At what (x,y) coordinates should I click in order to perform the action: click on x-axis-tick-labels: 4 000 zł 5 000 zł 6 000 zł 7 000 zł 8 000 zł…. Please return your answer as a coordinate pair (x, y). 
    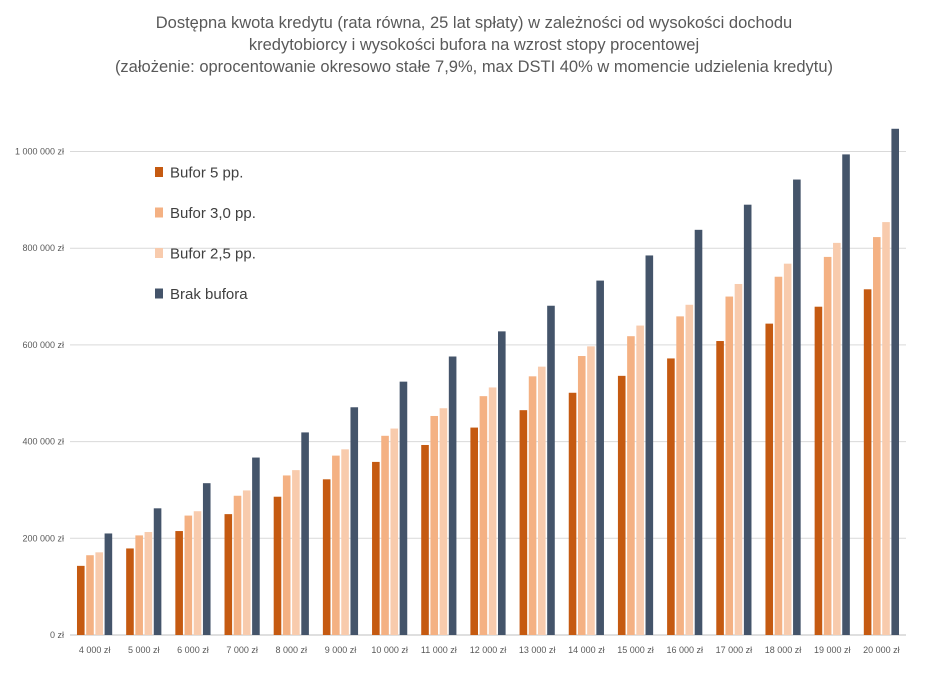
    Looking at the image, I should click on (489, 650).